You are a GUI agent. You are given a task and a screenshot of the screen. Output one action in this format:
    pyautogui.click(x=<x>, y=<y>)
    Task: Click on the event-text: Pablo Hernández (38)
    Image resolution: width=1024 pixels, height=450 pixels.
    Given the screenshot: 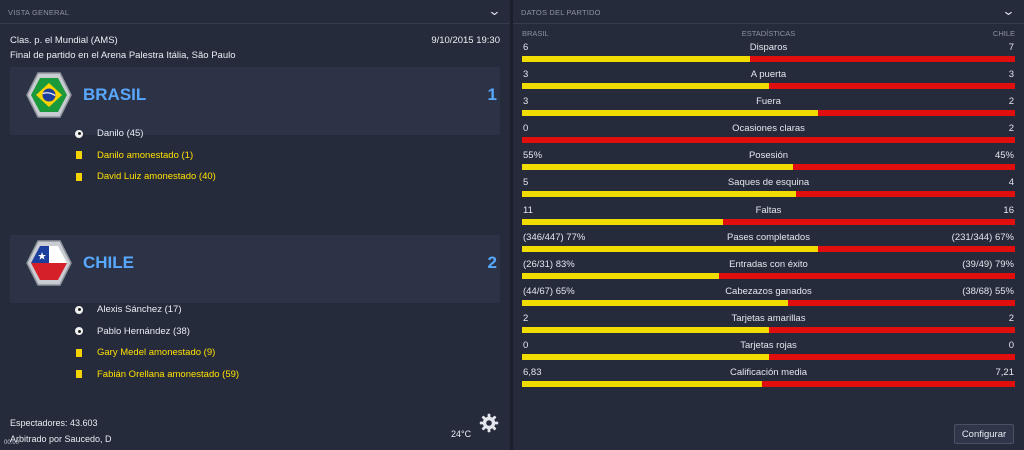 What is the action you would take?
    pyautogui.click(x=143, y=331)
    